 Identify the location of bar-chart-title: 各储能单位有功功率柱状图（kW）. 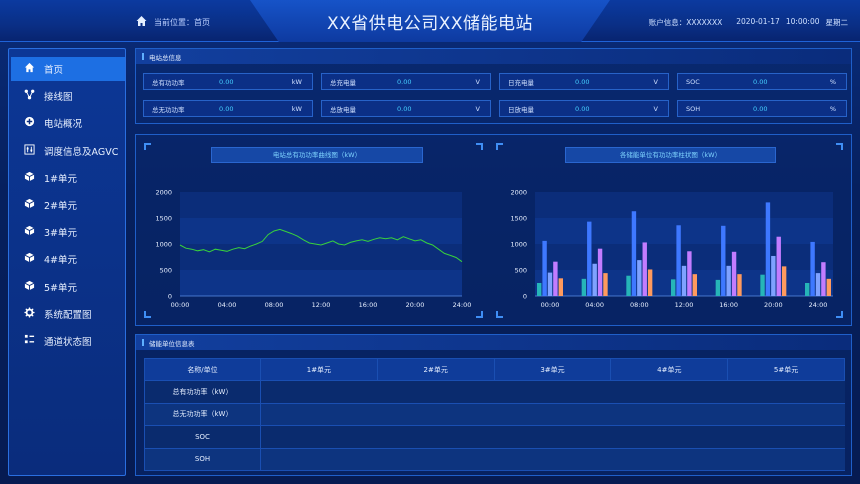
(670, 155).